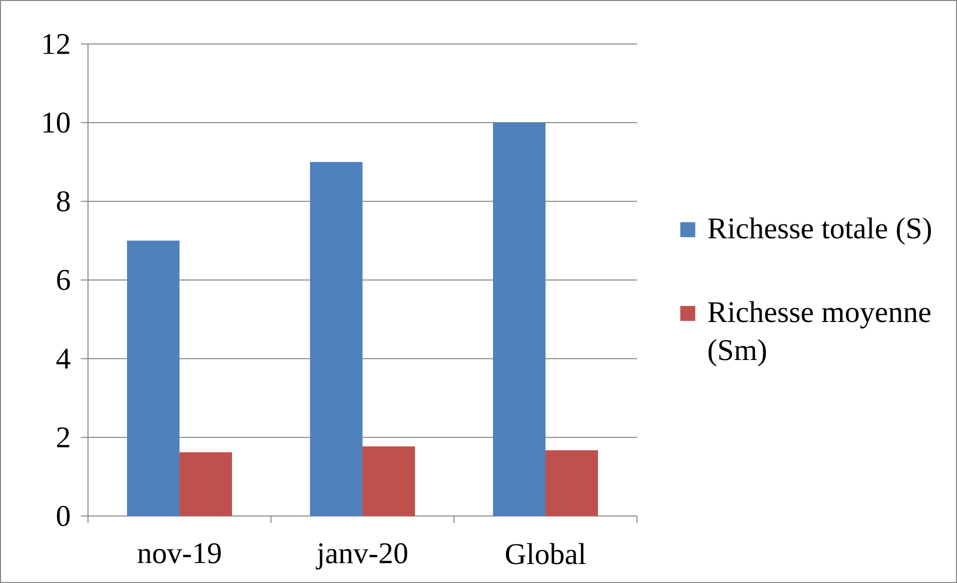 The image size is (957, 583). What do you see at coordinates (63, 280) in the screenshot?
I see `y-tick-label: 6` at bounding box center [63, 280].